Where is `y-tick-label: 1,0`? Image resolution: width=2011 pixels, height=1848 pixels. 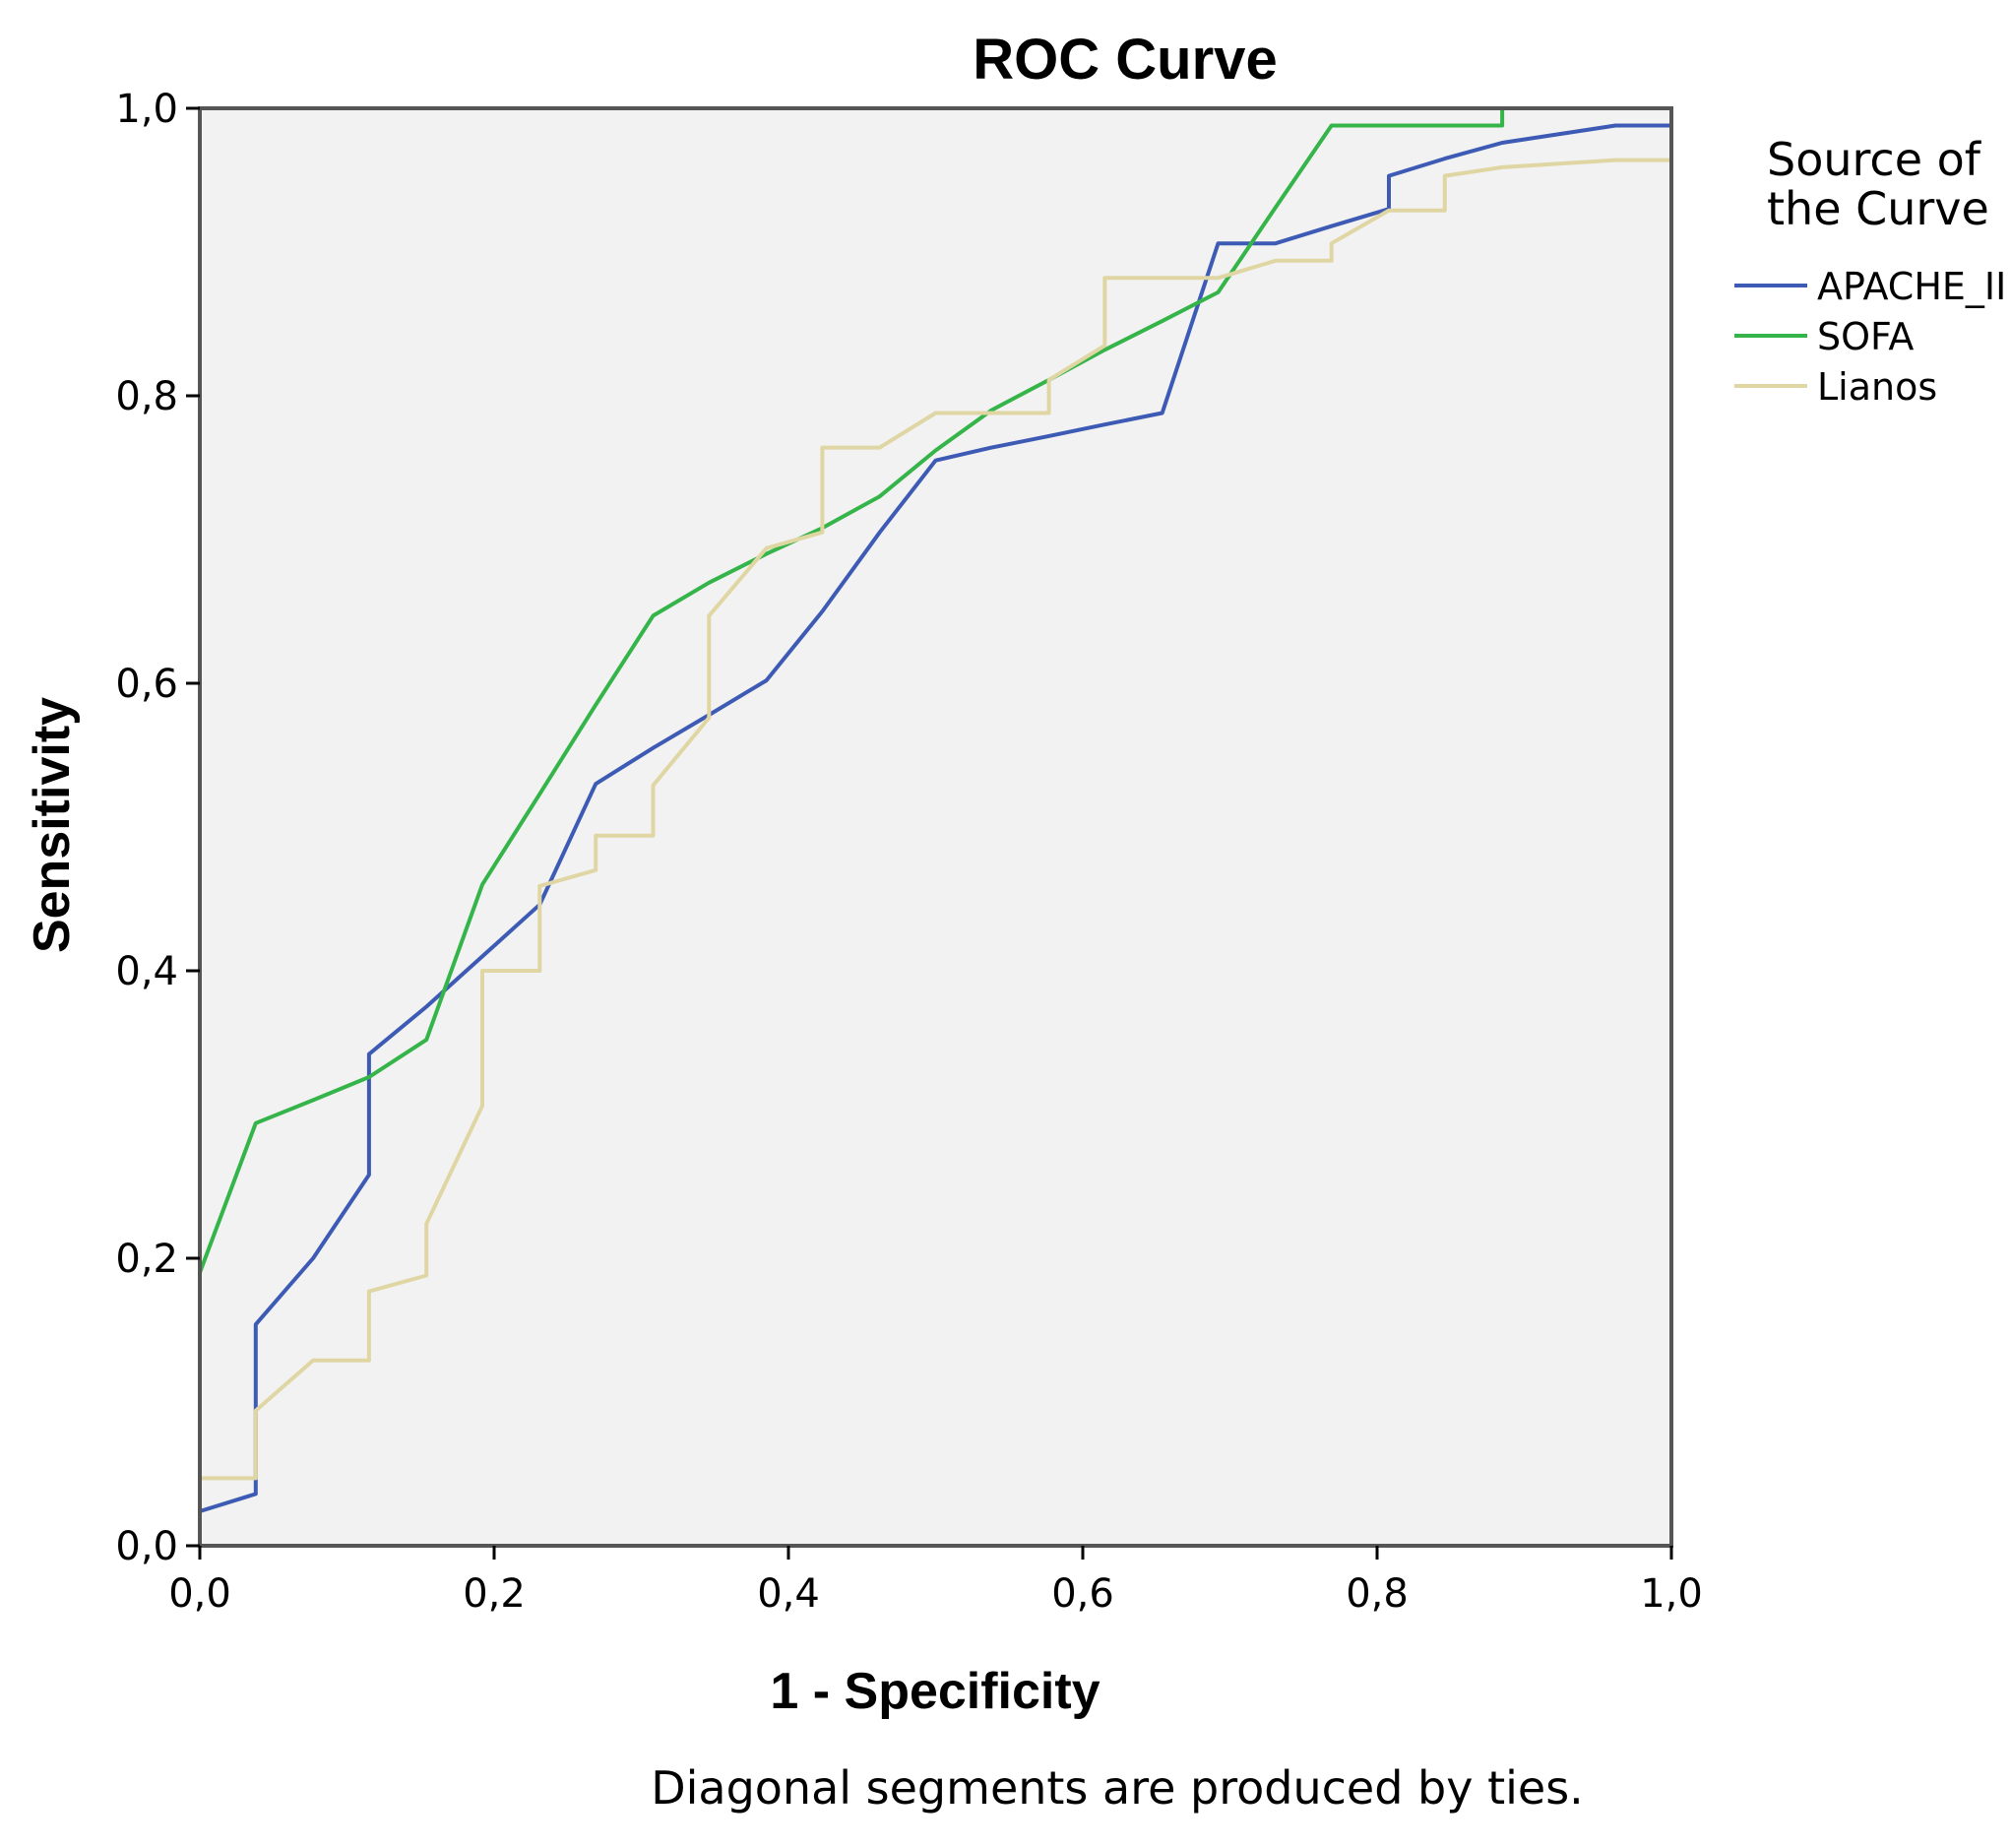 y-tick-label: 1,0 is located at coordinates (146, 109).